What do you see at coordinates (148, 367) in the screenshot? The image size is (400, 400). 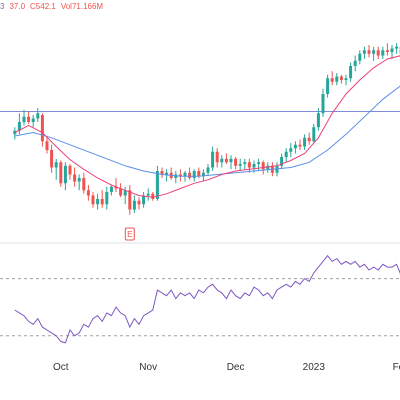 I see `x-tick-label: Nov` at bounding box center [148, 367].